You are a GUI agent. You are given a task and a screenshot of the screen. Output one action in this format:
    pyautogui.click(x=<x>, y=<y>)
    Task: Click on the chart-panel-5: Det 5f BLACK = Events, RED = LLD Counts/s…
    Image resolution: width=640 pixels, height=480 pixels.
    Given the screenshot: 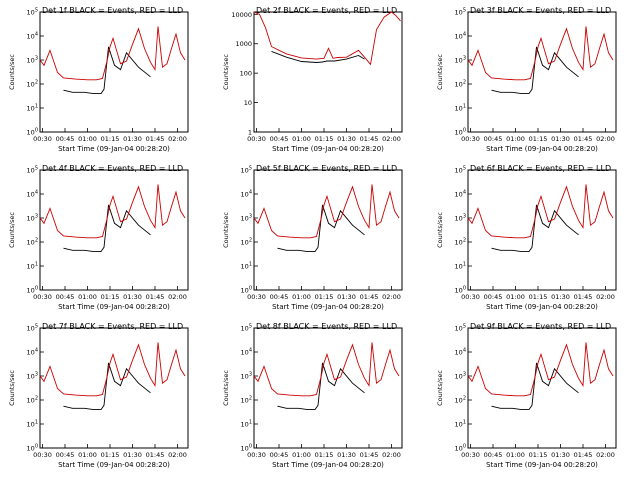 What is the action you would take?
    pyautogui.click(x=312, y=237)
    